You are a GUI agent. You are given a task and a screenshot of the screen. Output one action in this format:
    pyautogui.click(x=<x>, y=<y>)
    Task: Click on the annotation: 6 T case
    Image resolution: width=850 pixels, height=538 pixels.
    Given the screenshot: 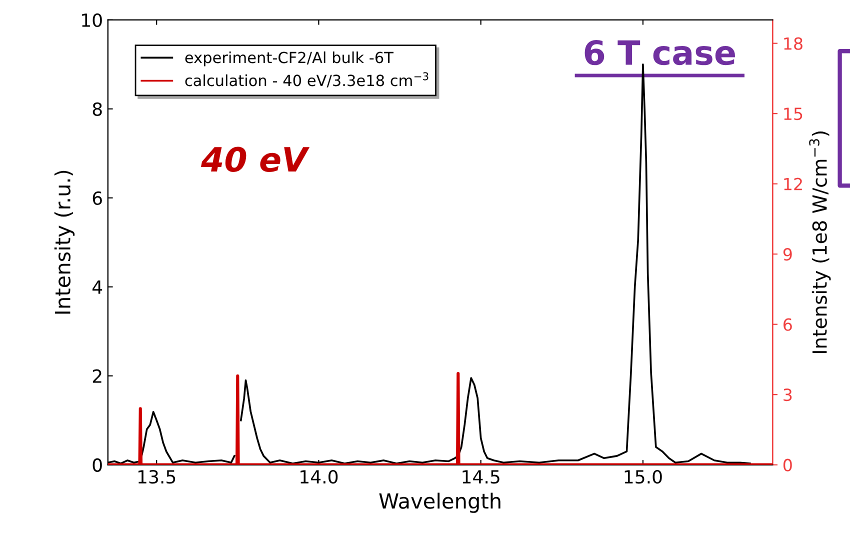 What is the action you would take?
    pyautogui.click(x=659, y=53)
    